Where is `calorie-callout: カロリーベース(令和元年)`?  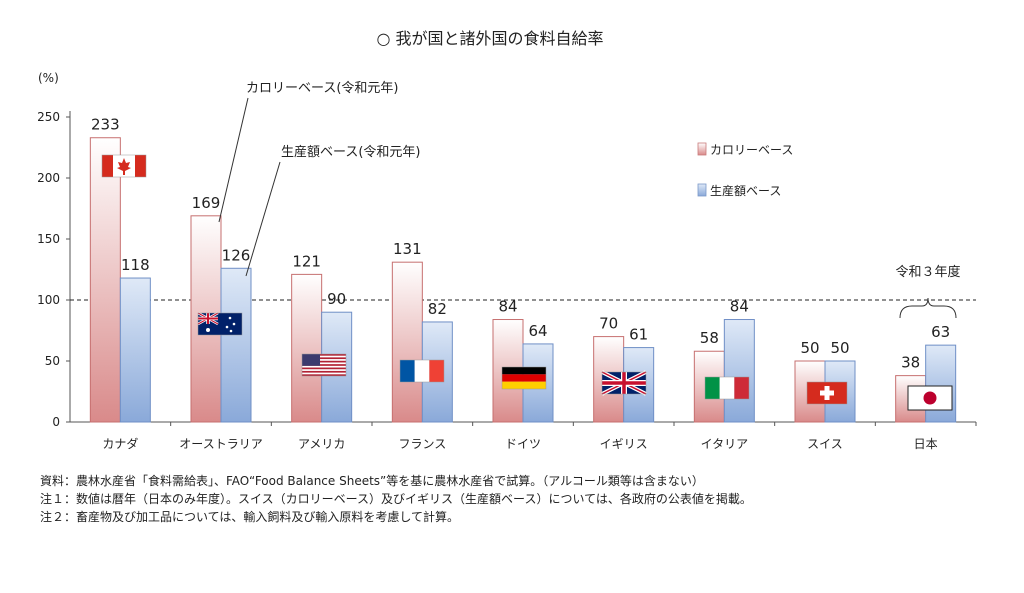 calorie-callout: カロリーベース(令和元年) is located at coordinates (322, 88).